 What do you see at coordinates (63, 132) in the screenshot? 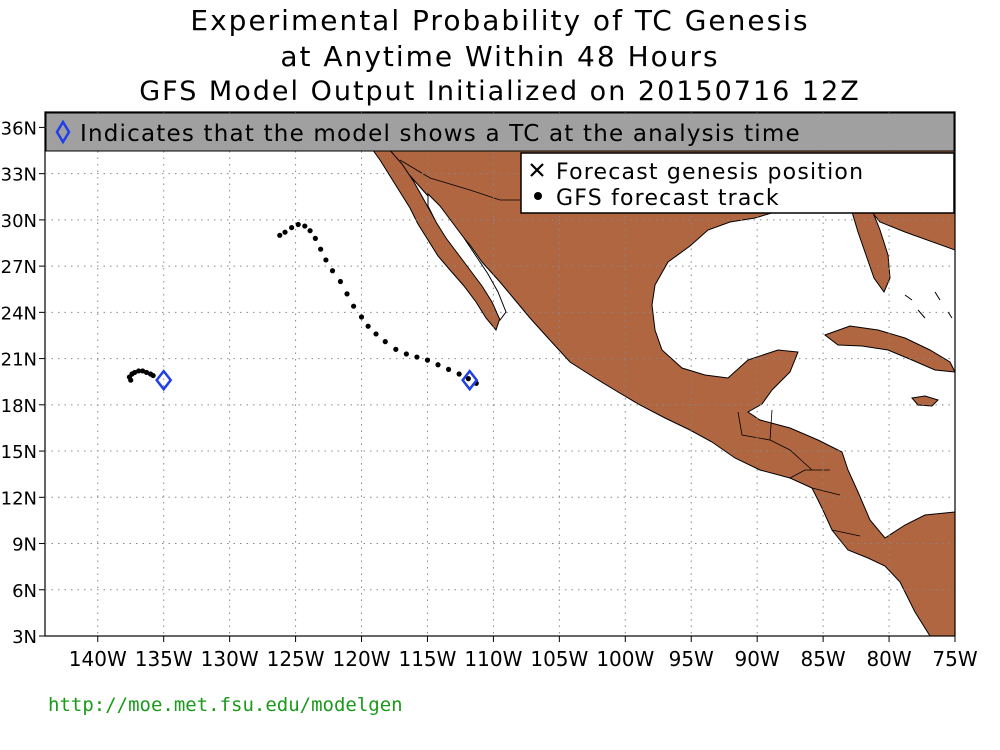
I see `diamond-icon` at bounding box center [63, 132].